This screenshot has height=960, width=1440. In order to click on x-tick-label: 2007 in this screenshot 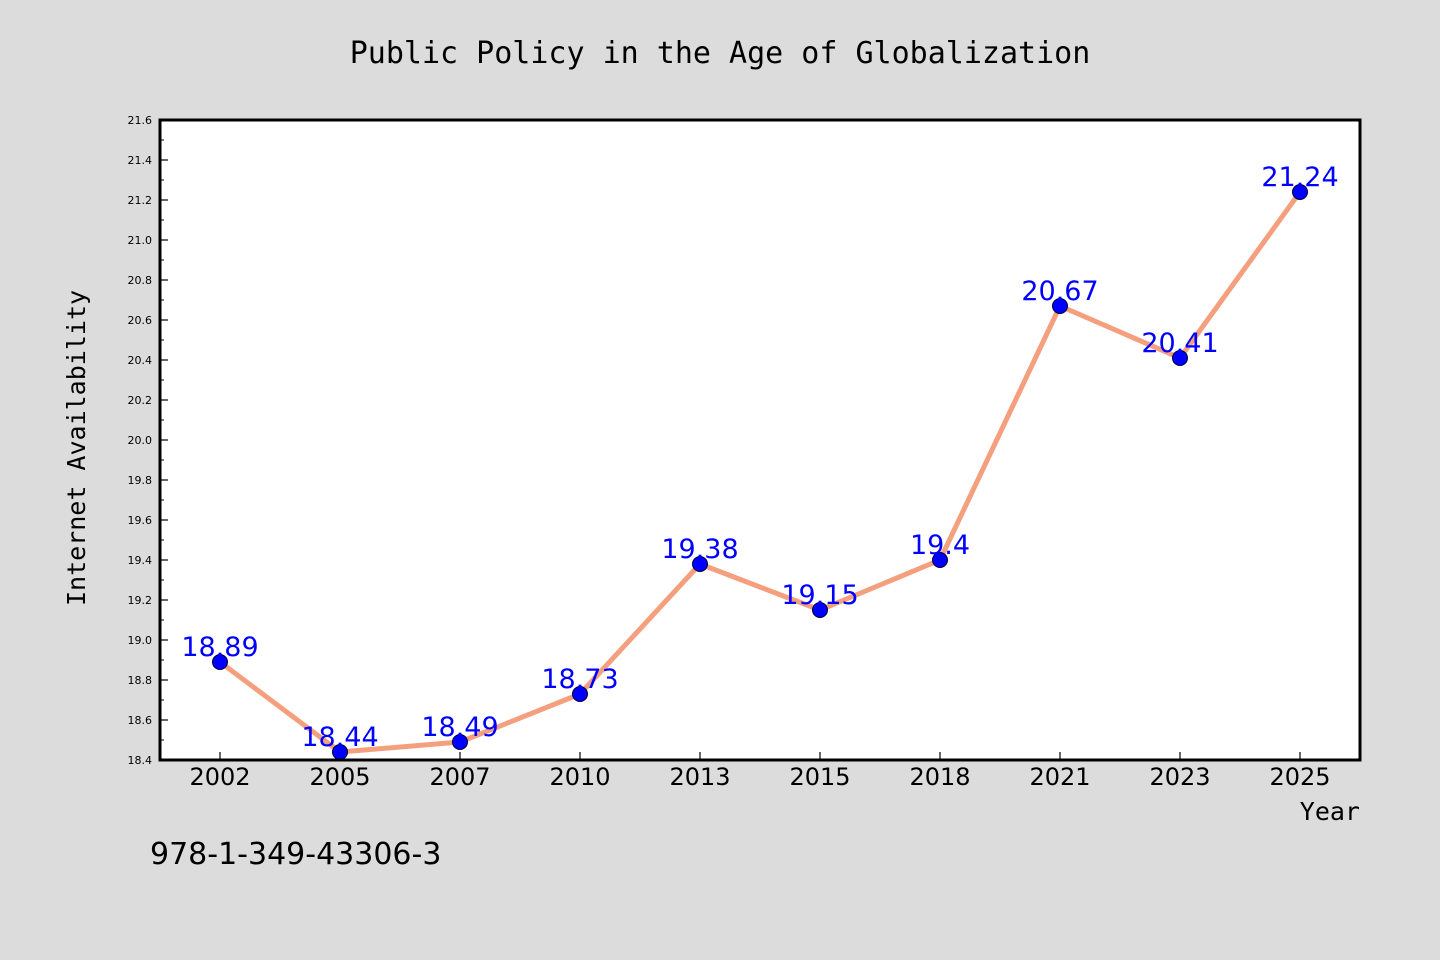, I will do `click(459, 777)`.